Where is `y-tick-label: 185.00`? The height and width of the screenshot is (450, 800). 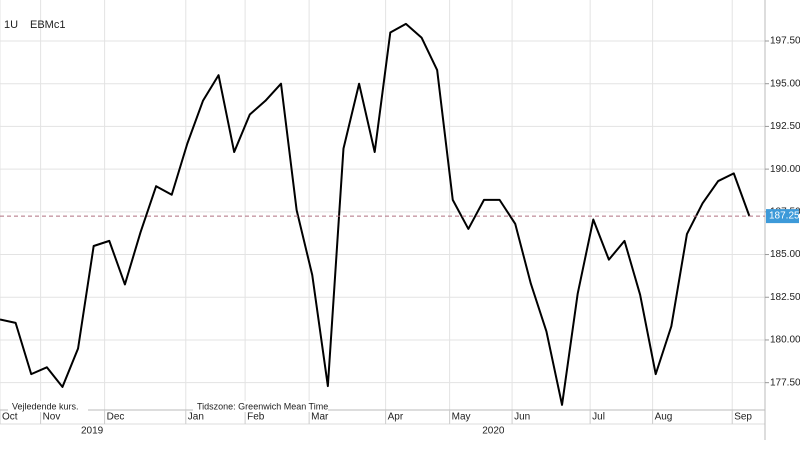
y-tick-label: 185.00 is located at coordinates (785, 254).